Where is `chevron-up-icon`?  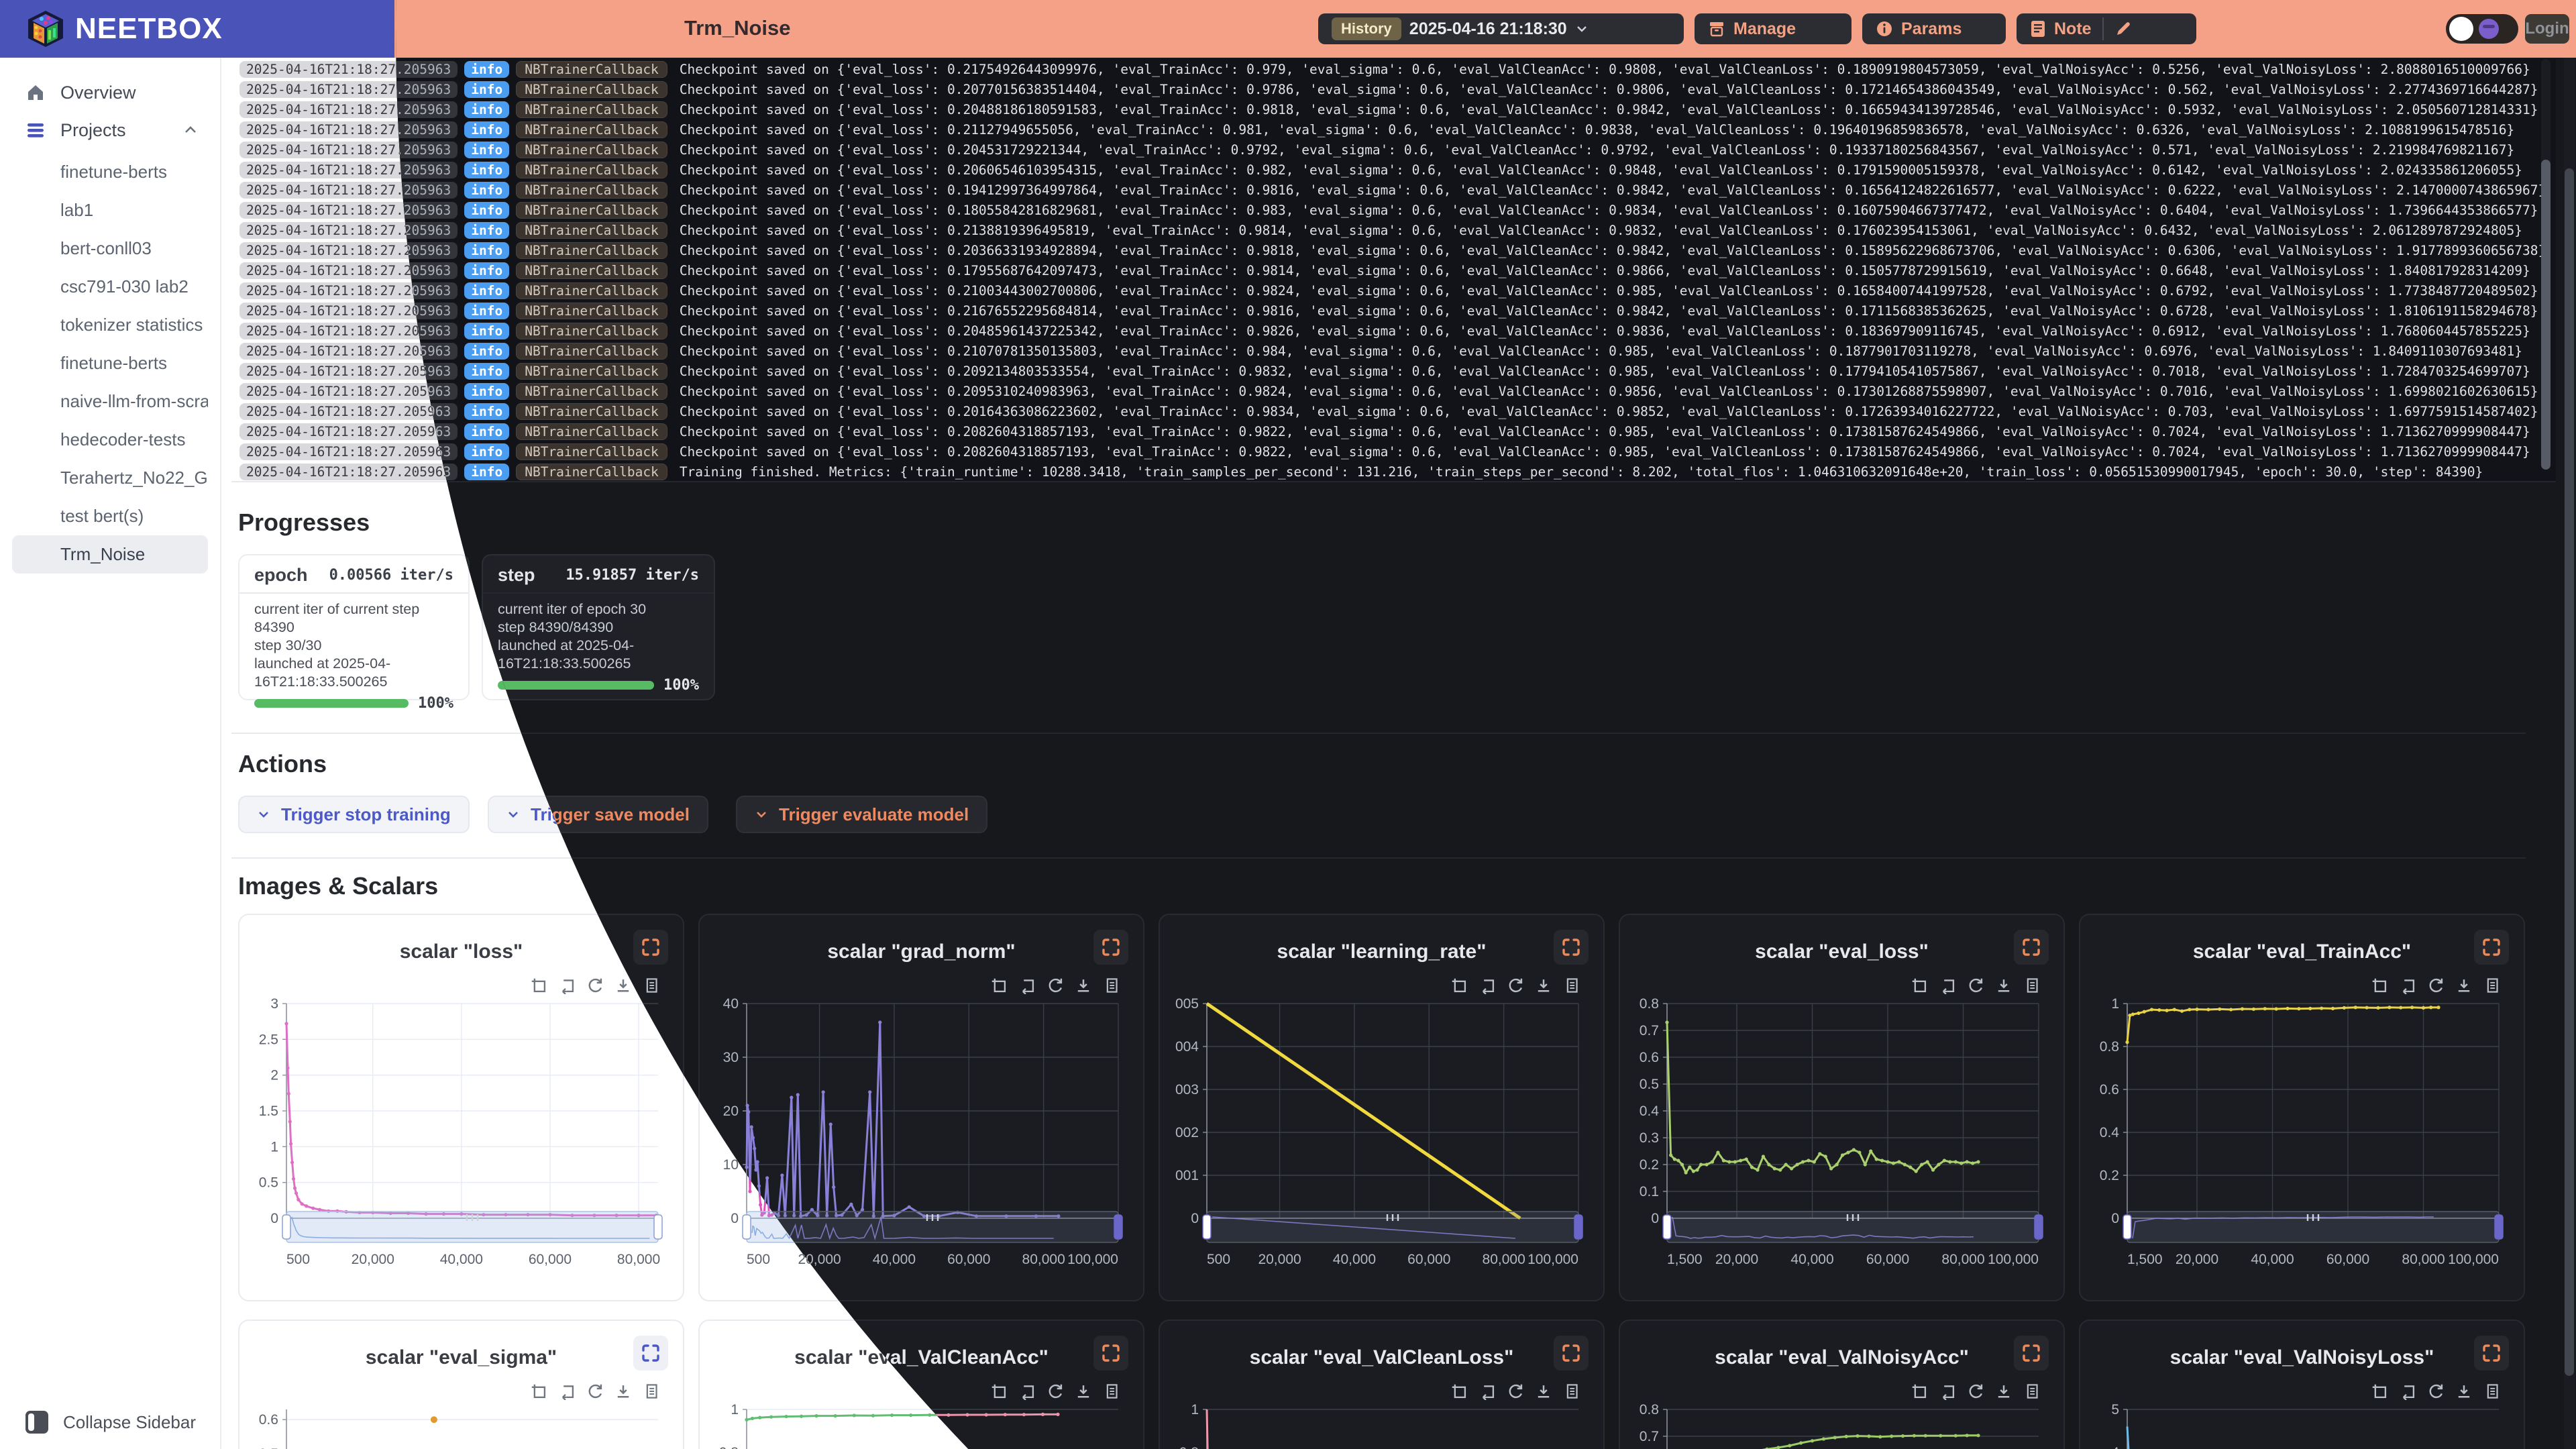 chevron-up-icon is located at coordinates (190, 130).